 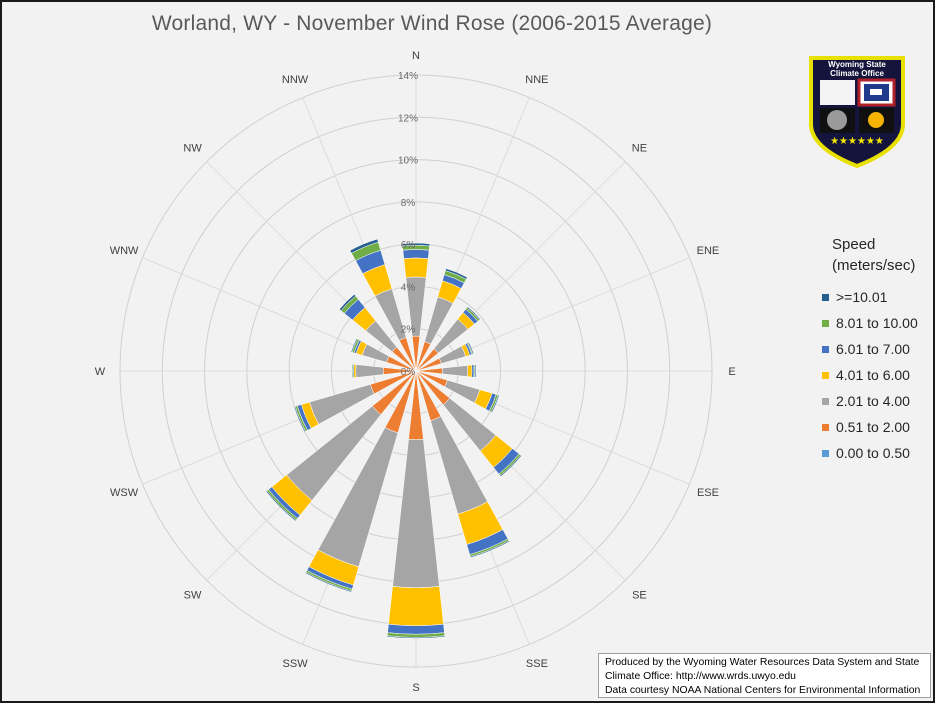 I want to click on logo-text-line1: Wyoming State, so click(x=857, y=64).